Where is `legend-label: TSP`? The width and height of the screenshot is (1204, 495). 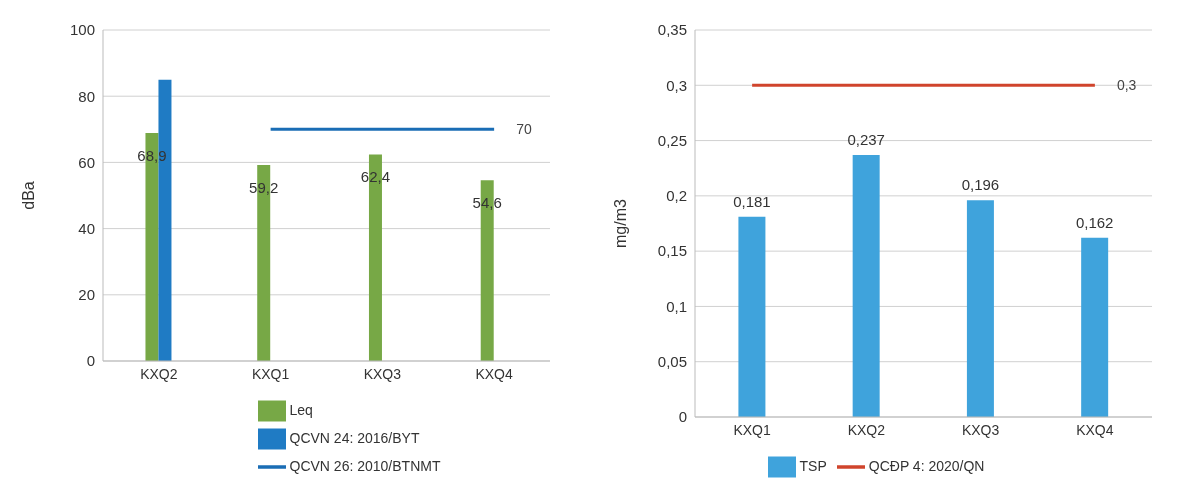
legend-label: TSP is located at coordinates (813, 465).